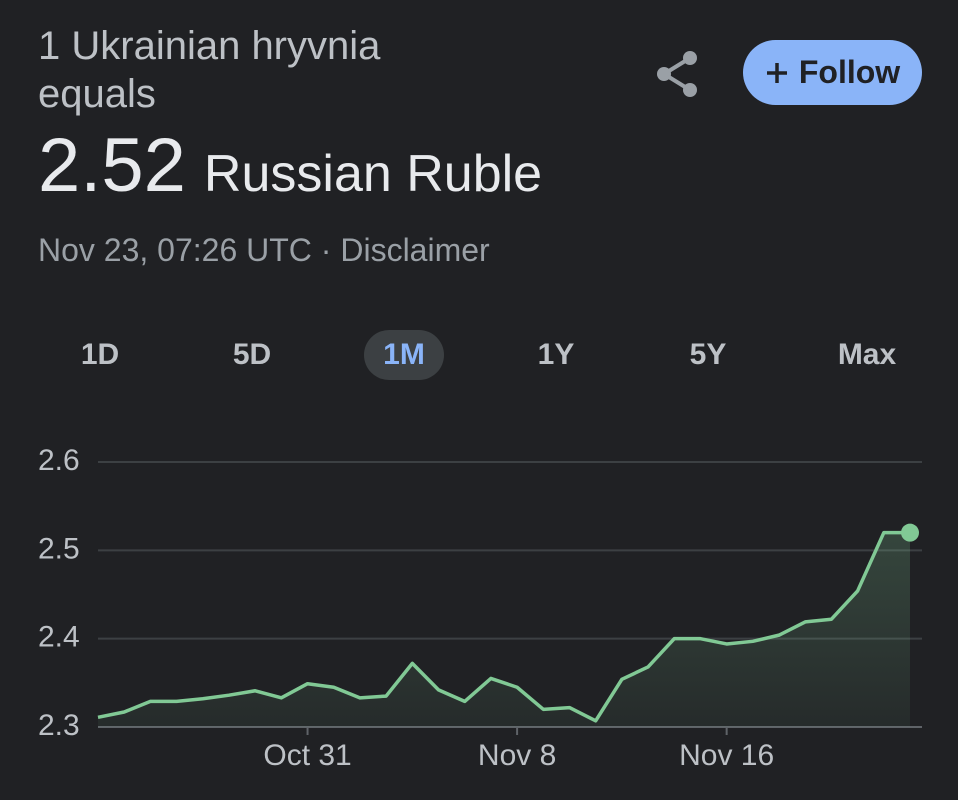  What do you see at coordinates (59, 548) in the screenshot?
I see `y-tick-label: 2.5` at bounding box center [59, 548].